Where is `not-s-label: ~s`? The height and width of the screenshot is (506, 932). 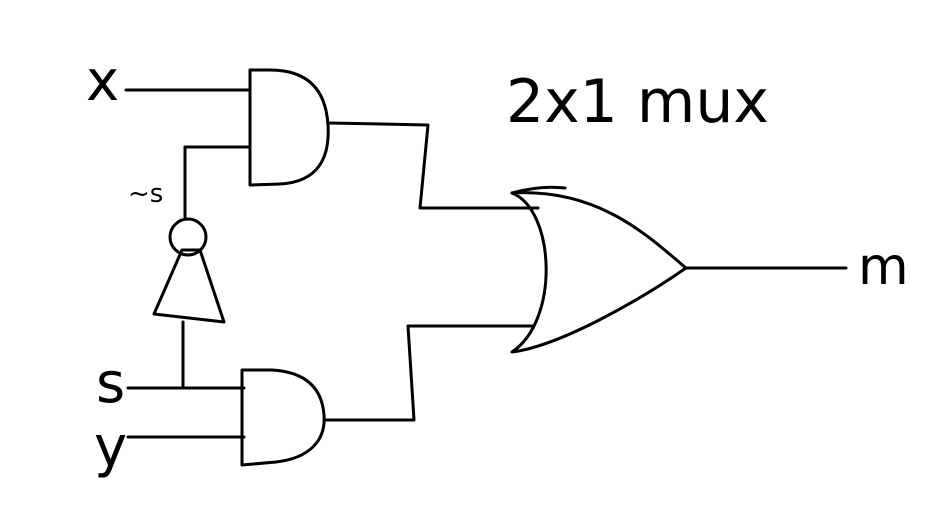
not-s-label: ~s is located at coordinates (145, 194).